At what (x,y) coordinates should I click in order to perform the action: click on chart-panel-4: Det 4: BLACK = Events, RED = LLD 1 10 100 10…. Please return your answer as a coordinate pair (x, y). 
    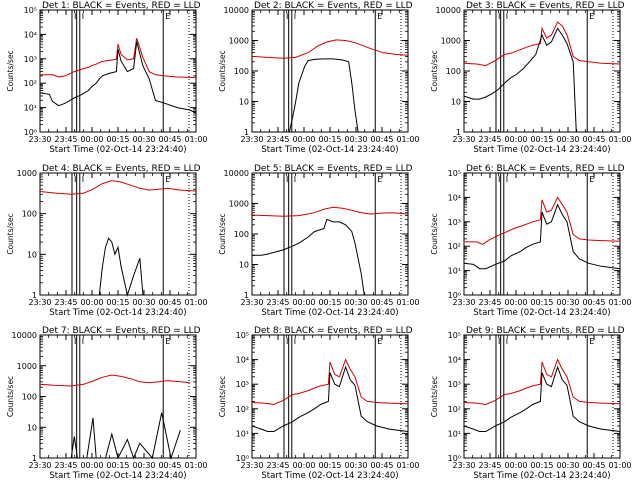
    Looking at the image, I should click on (107, 241).